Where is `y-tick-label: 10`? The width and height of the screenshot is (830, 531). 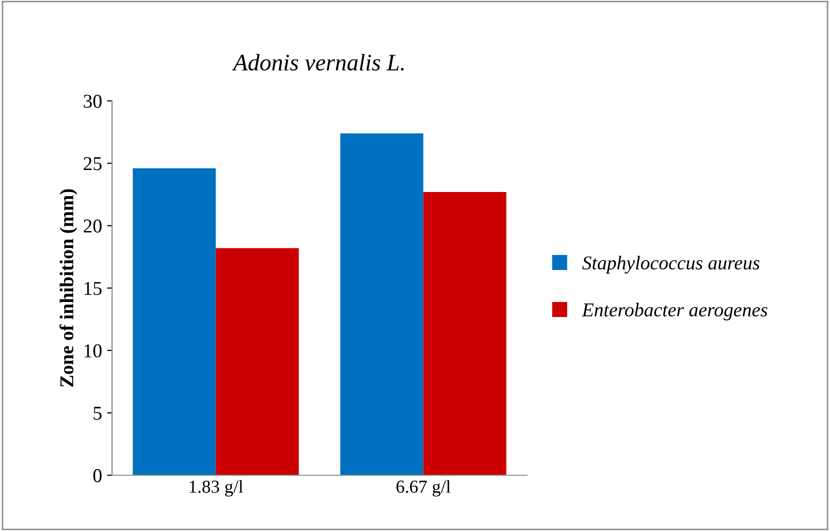
y-tick-label: 10 is located at coordinates (93, 351).